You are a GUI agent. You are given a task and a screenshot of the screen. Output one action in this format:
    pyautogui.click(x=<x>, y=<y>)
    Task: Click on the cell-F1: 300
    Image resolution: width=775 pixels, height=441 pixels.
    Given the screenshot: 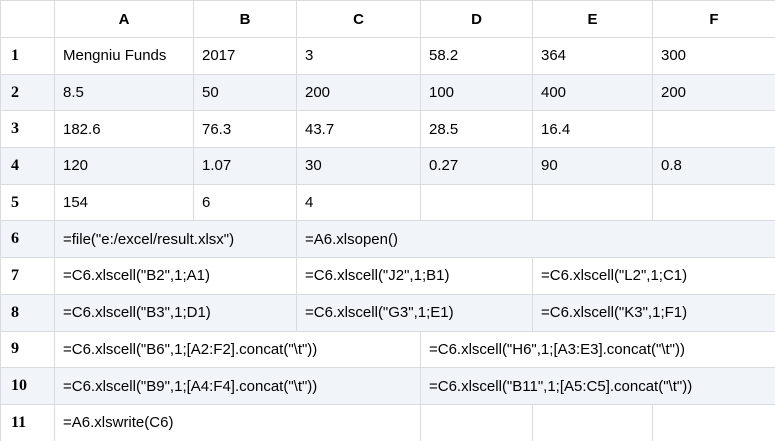 What is the action you would take?
    pyautogui.click(x=713, y=56)
    